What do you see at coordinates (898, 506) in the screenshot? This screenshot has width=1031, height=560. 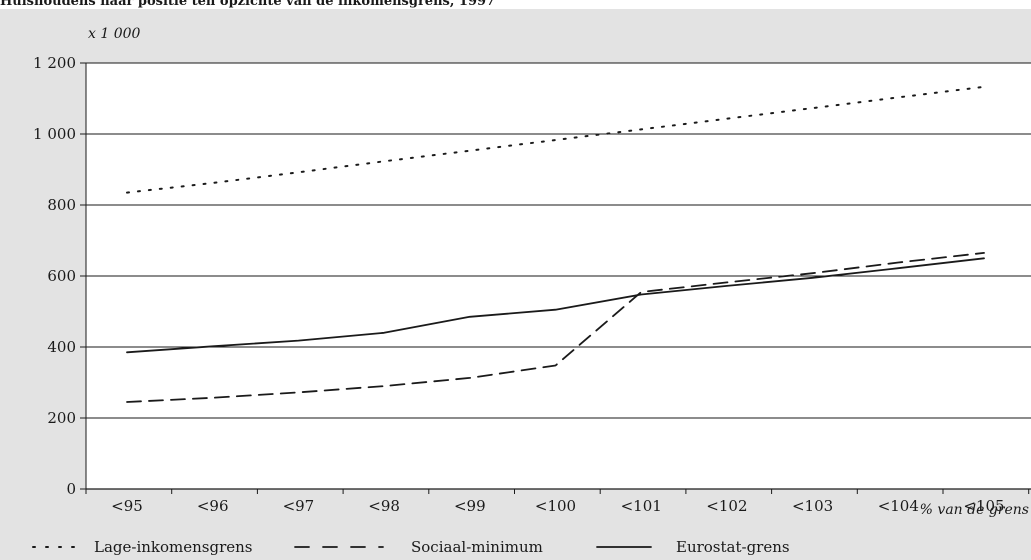 I see `x-tick-label: <104` at bounding box center [898, 506].